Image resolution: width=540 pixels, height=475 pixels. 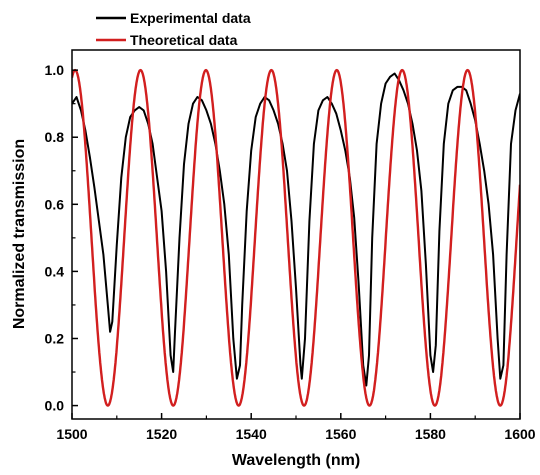 I want to click on y-tick-label: 0.4, so click(x=55, y=271).